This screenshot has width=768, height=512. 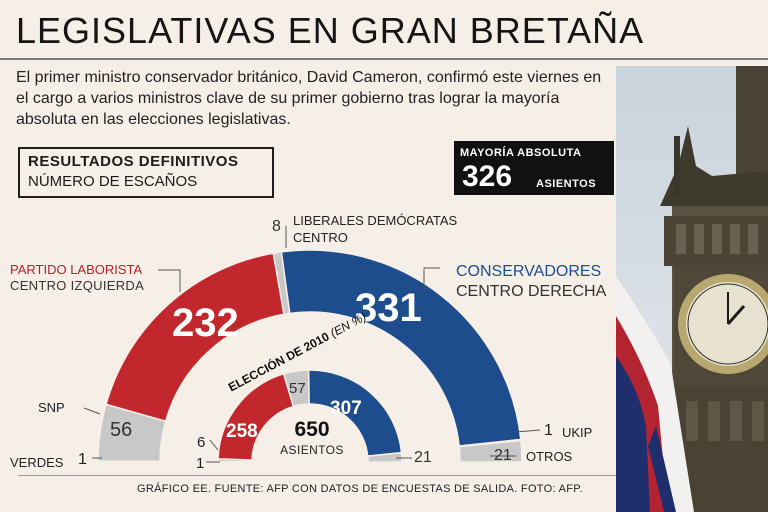 What do you see at coordinates (297, 388) in the screenshot?
I see `inner-libdem-value: 57` at bounding box center [297, 388].